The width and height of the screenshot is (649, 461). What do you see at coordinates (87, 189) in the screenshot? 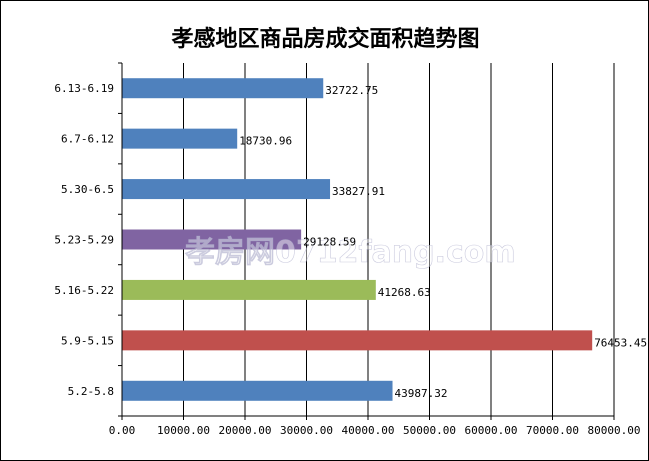
I see `category-label: 5.30-6.5` at bounding box center [87, 189].